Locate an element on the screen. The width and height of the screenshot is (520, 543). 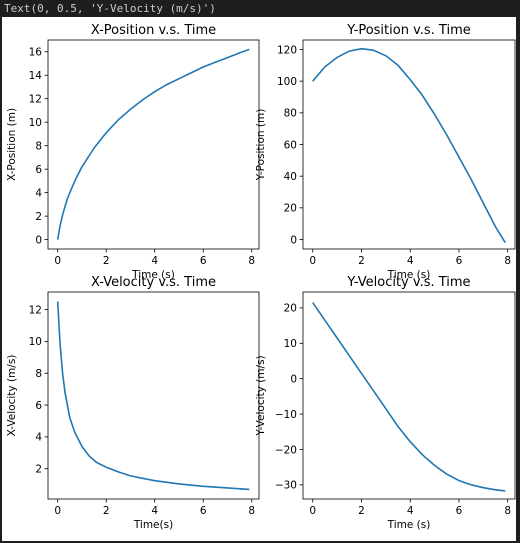
y-tick-label: 60 is located at coordinates (290, 145).